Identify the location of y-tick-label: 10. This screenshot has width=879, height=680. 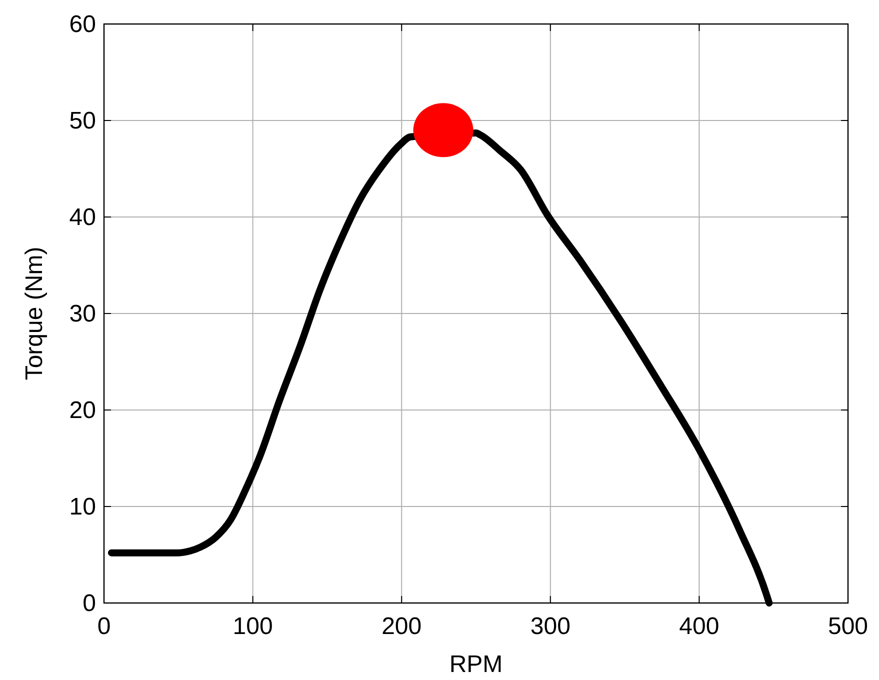
(82, 507).